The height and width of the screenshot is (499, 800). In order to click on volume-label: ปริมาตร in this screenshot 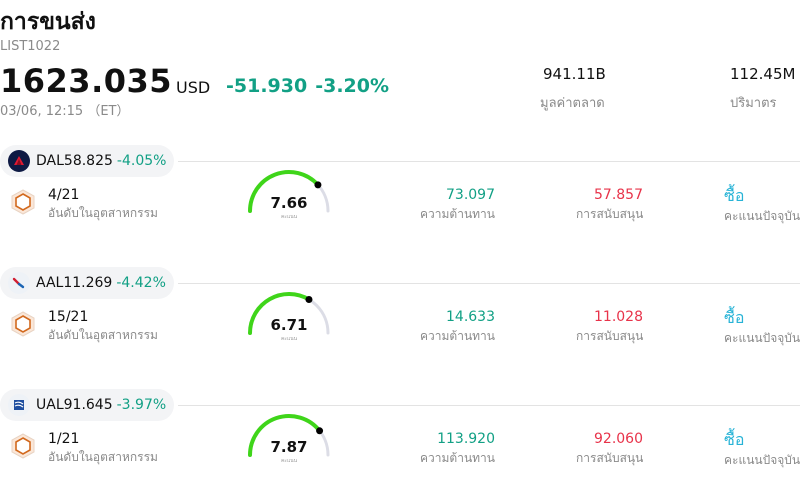, I will do `click(753, 103)`.